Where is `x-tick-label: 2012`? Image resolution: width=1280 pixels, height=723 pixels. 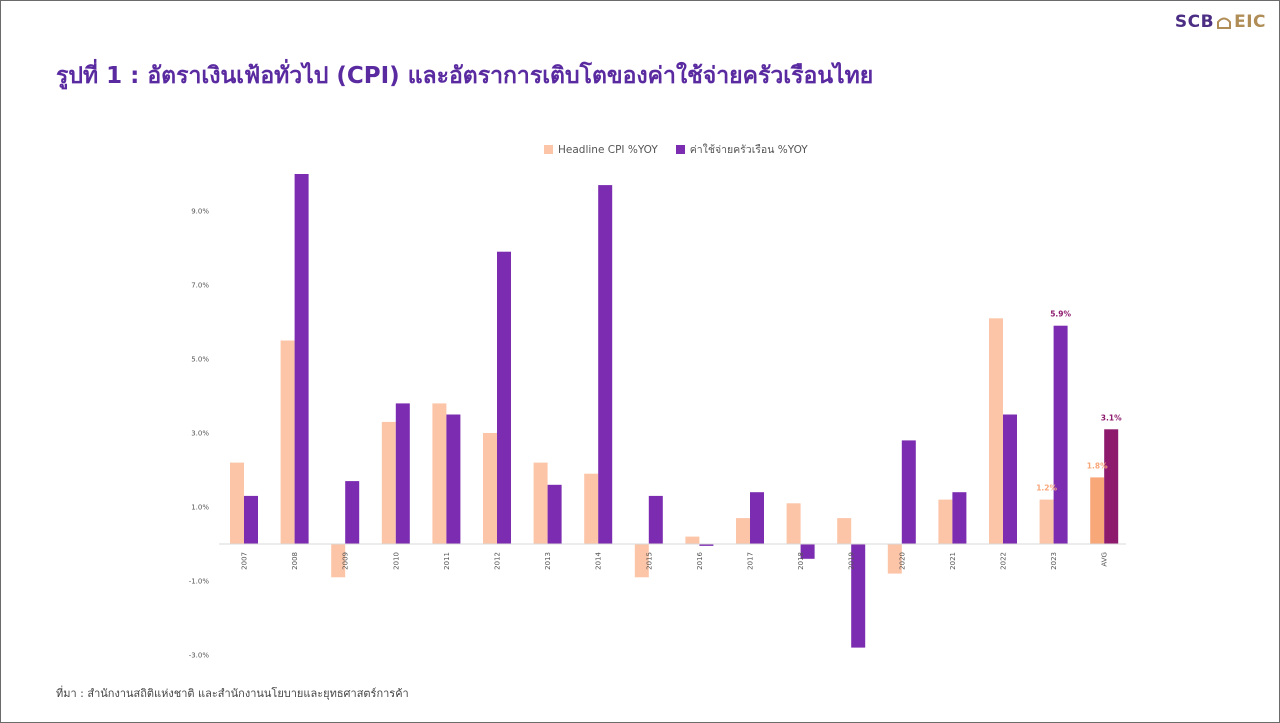
x-tick-label: 2012 is located at coordinates (498, 561).